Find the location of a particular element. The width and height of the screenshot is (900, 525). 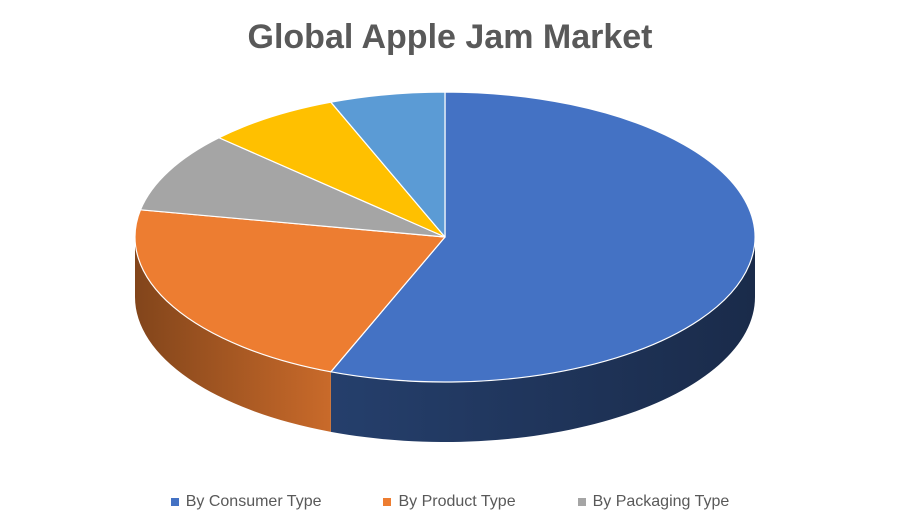

chart-title: Global Apple Jam Market is located at coordinates (450, 37).